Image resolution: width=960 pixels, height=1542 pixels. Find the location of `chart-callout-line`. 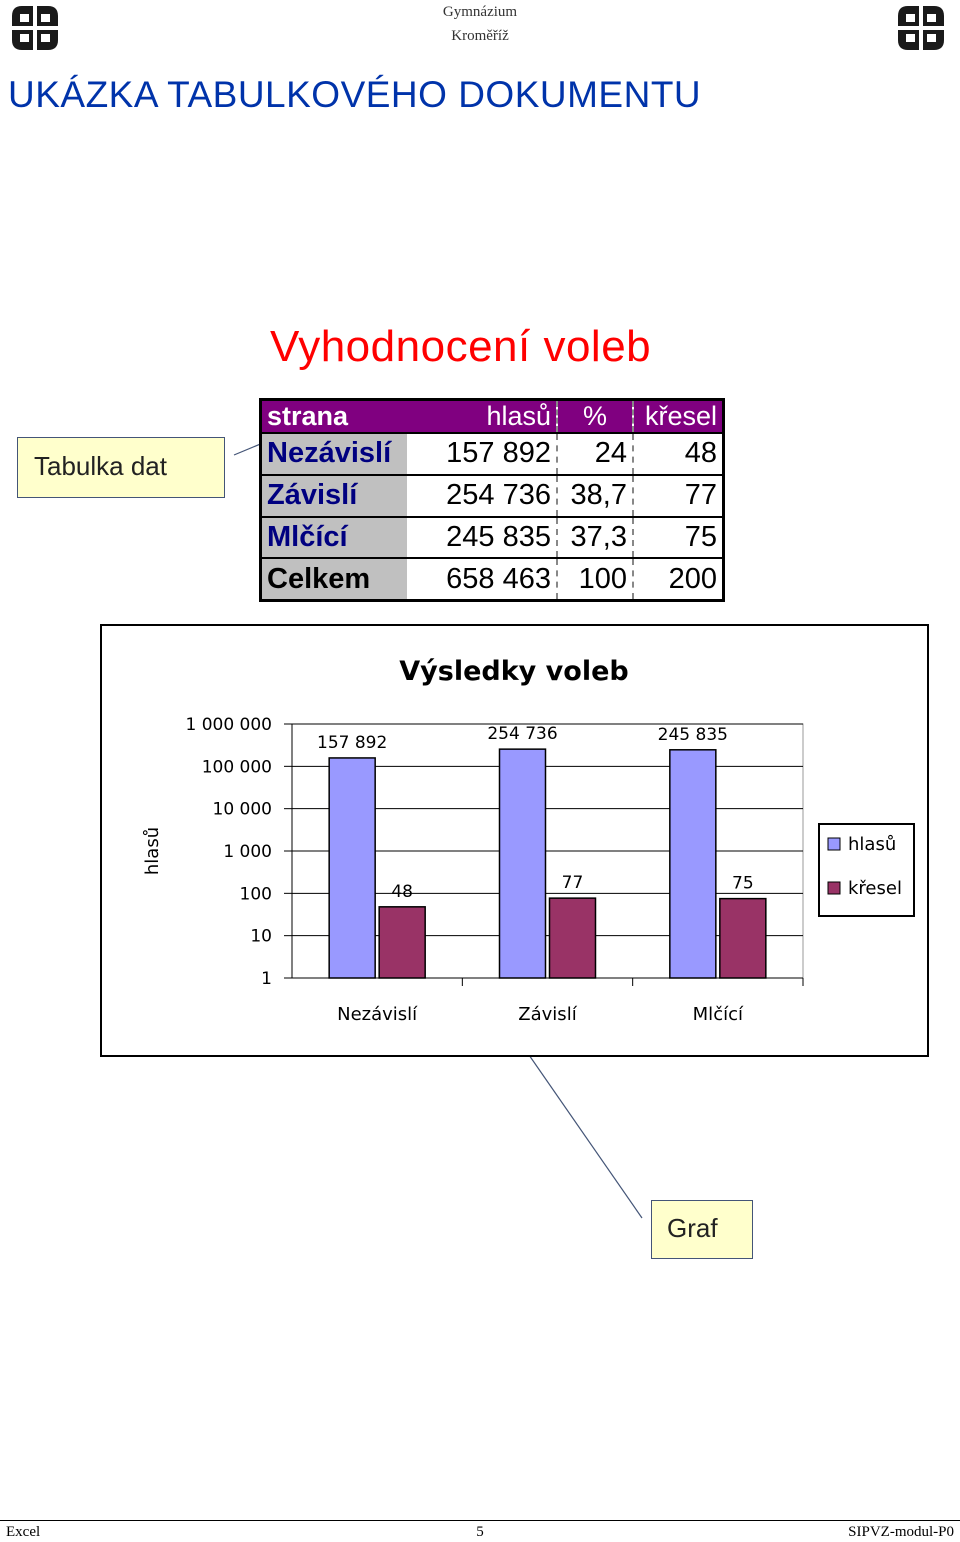

chart-callout-line is located at coordinates (581, 1130).